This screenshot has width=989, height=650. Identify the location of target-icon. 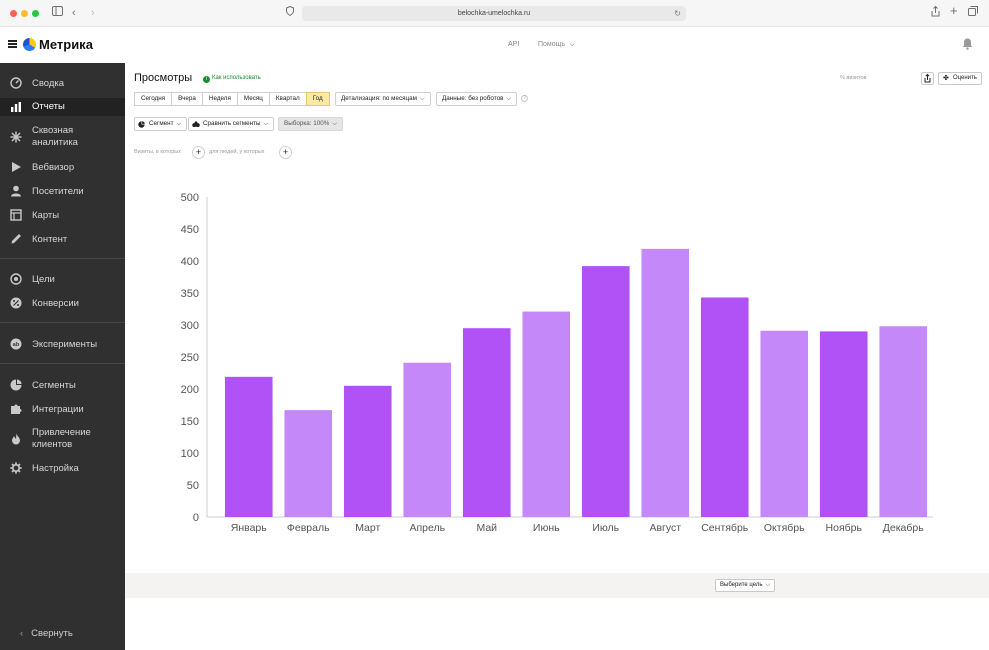
(16, 279).